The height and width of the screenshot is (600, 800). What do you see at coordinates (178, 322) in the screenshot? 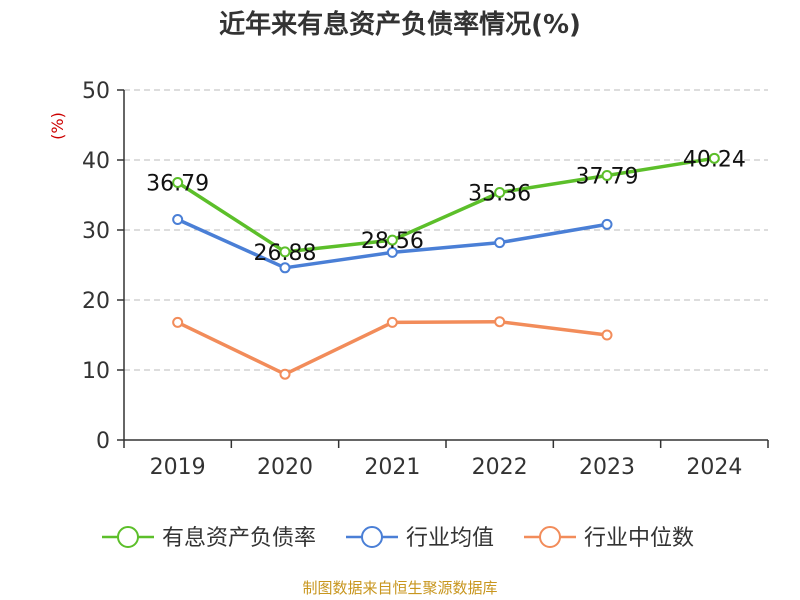
I see `series-2-point-2019` at bounding box center [178, 322].